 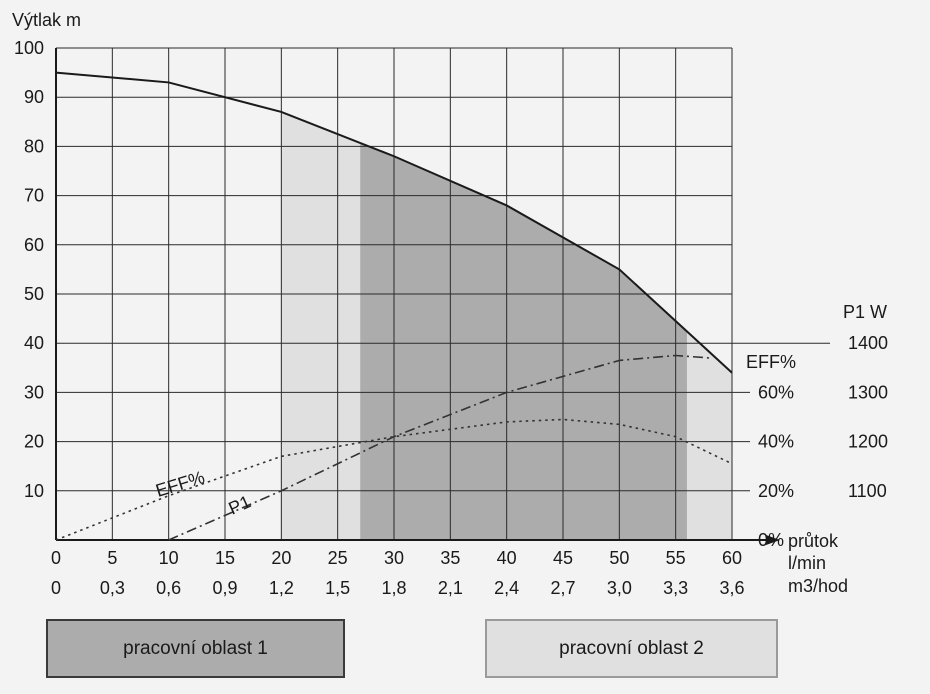 I want to click on x-tick-m3h-0,3: 0,3, so click(x=112, y=588).